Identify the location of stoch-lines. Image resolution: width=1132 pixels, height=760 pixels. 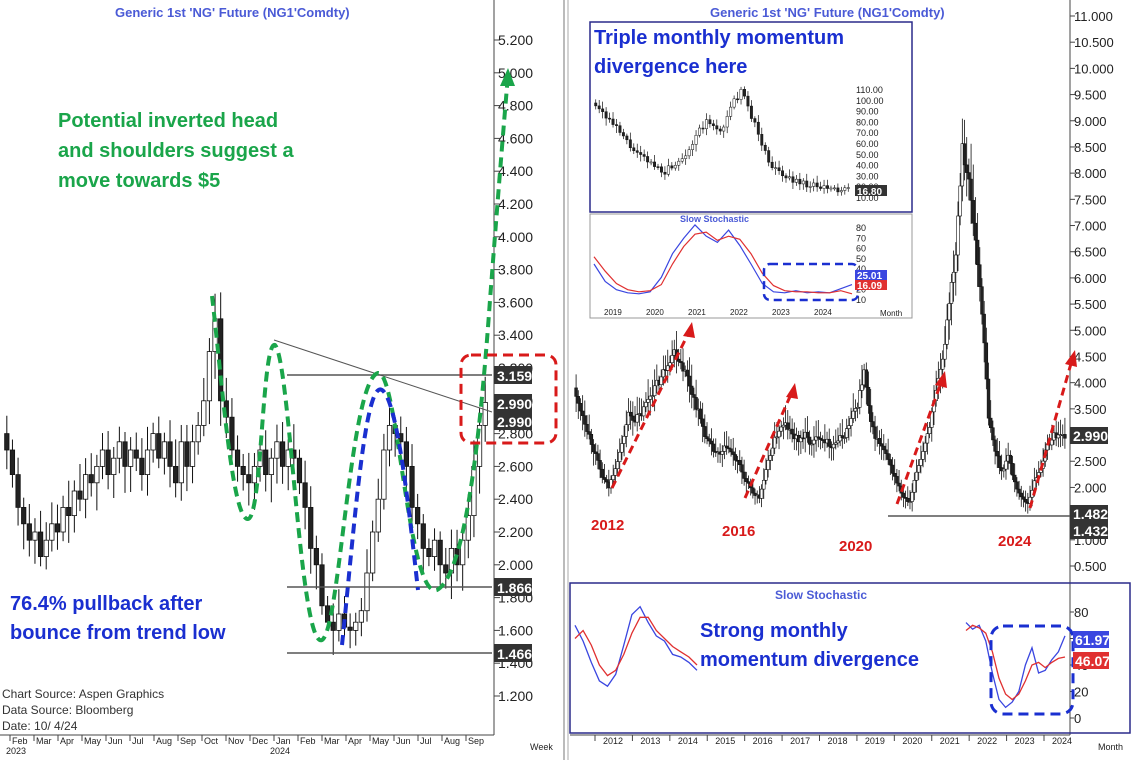
(820, 657).